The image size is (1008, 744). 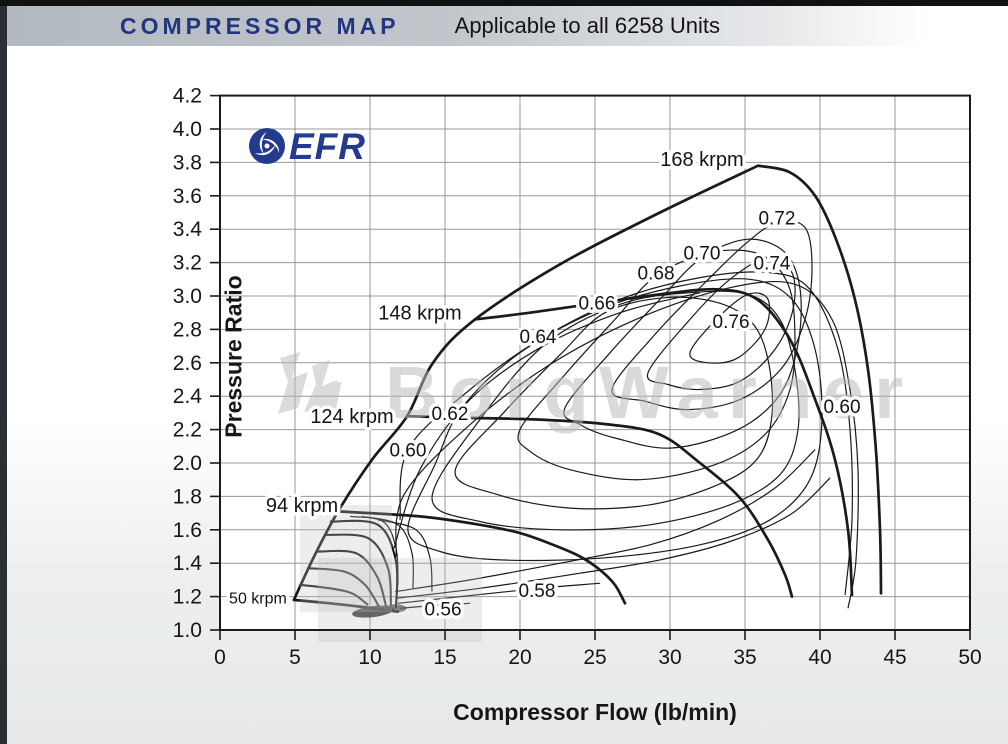 What do you see at coordinates (744, 657) in the screenshot?
I see `x-tick-label: 35` at bounding box center [744, 657].